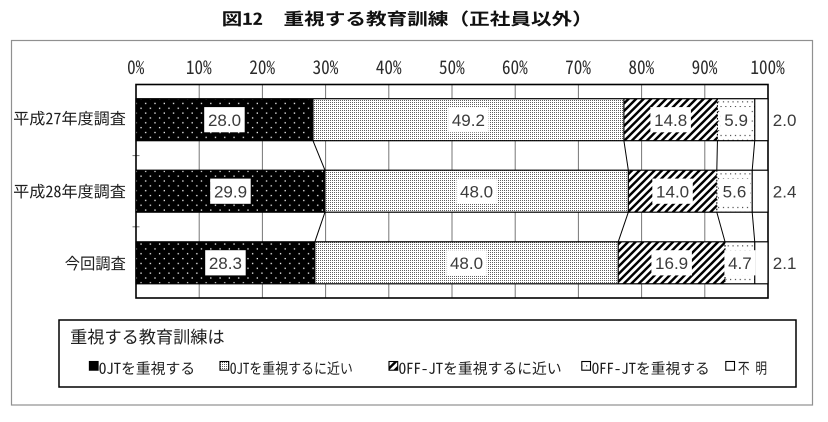  Describe the element at coordinates (785, 120) in the screenshot. I see `svg-text: 2.0` at that location.